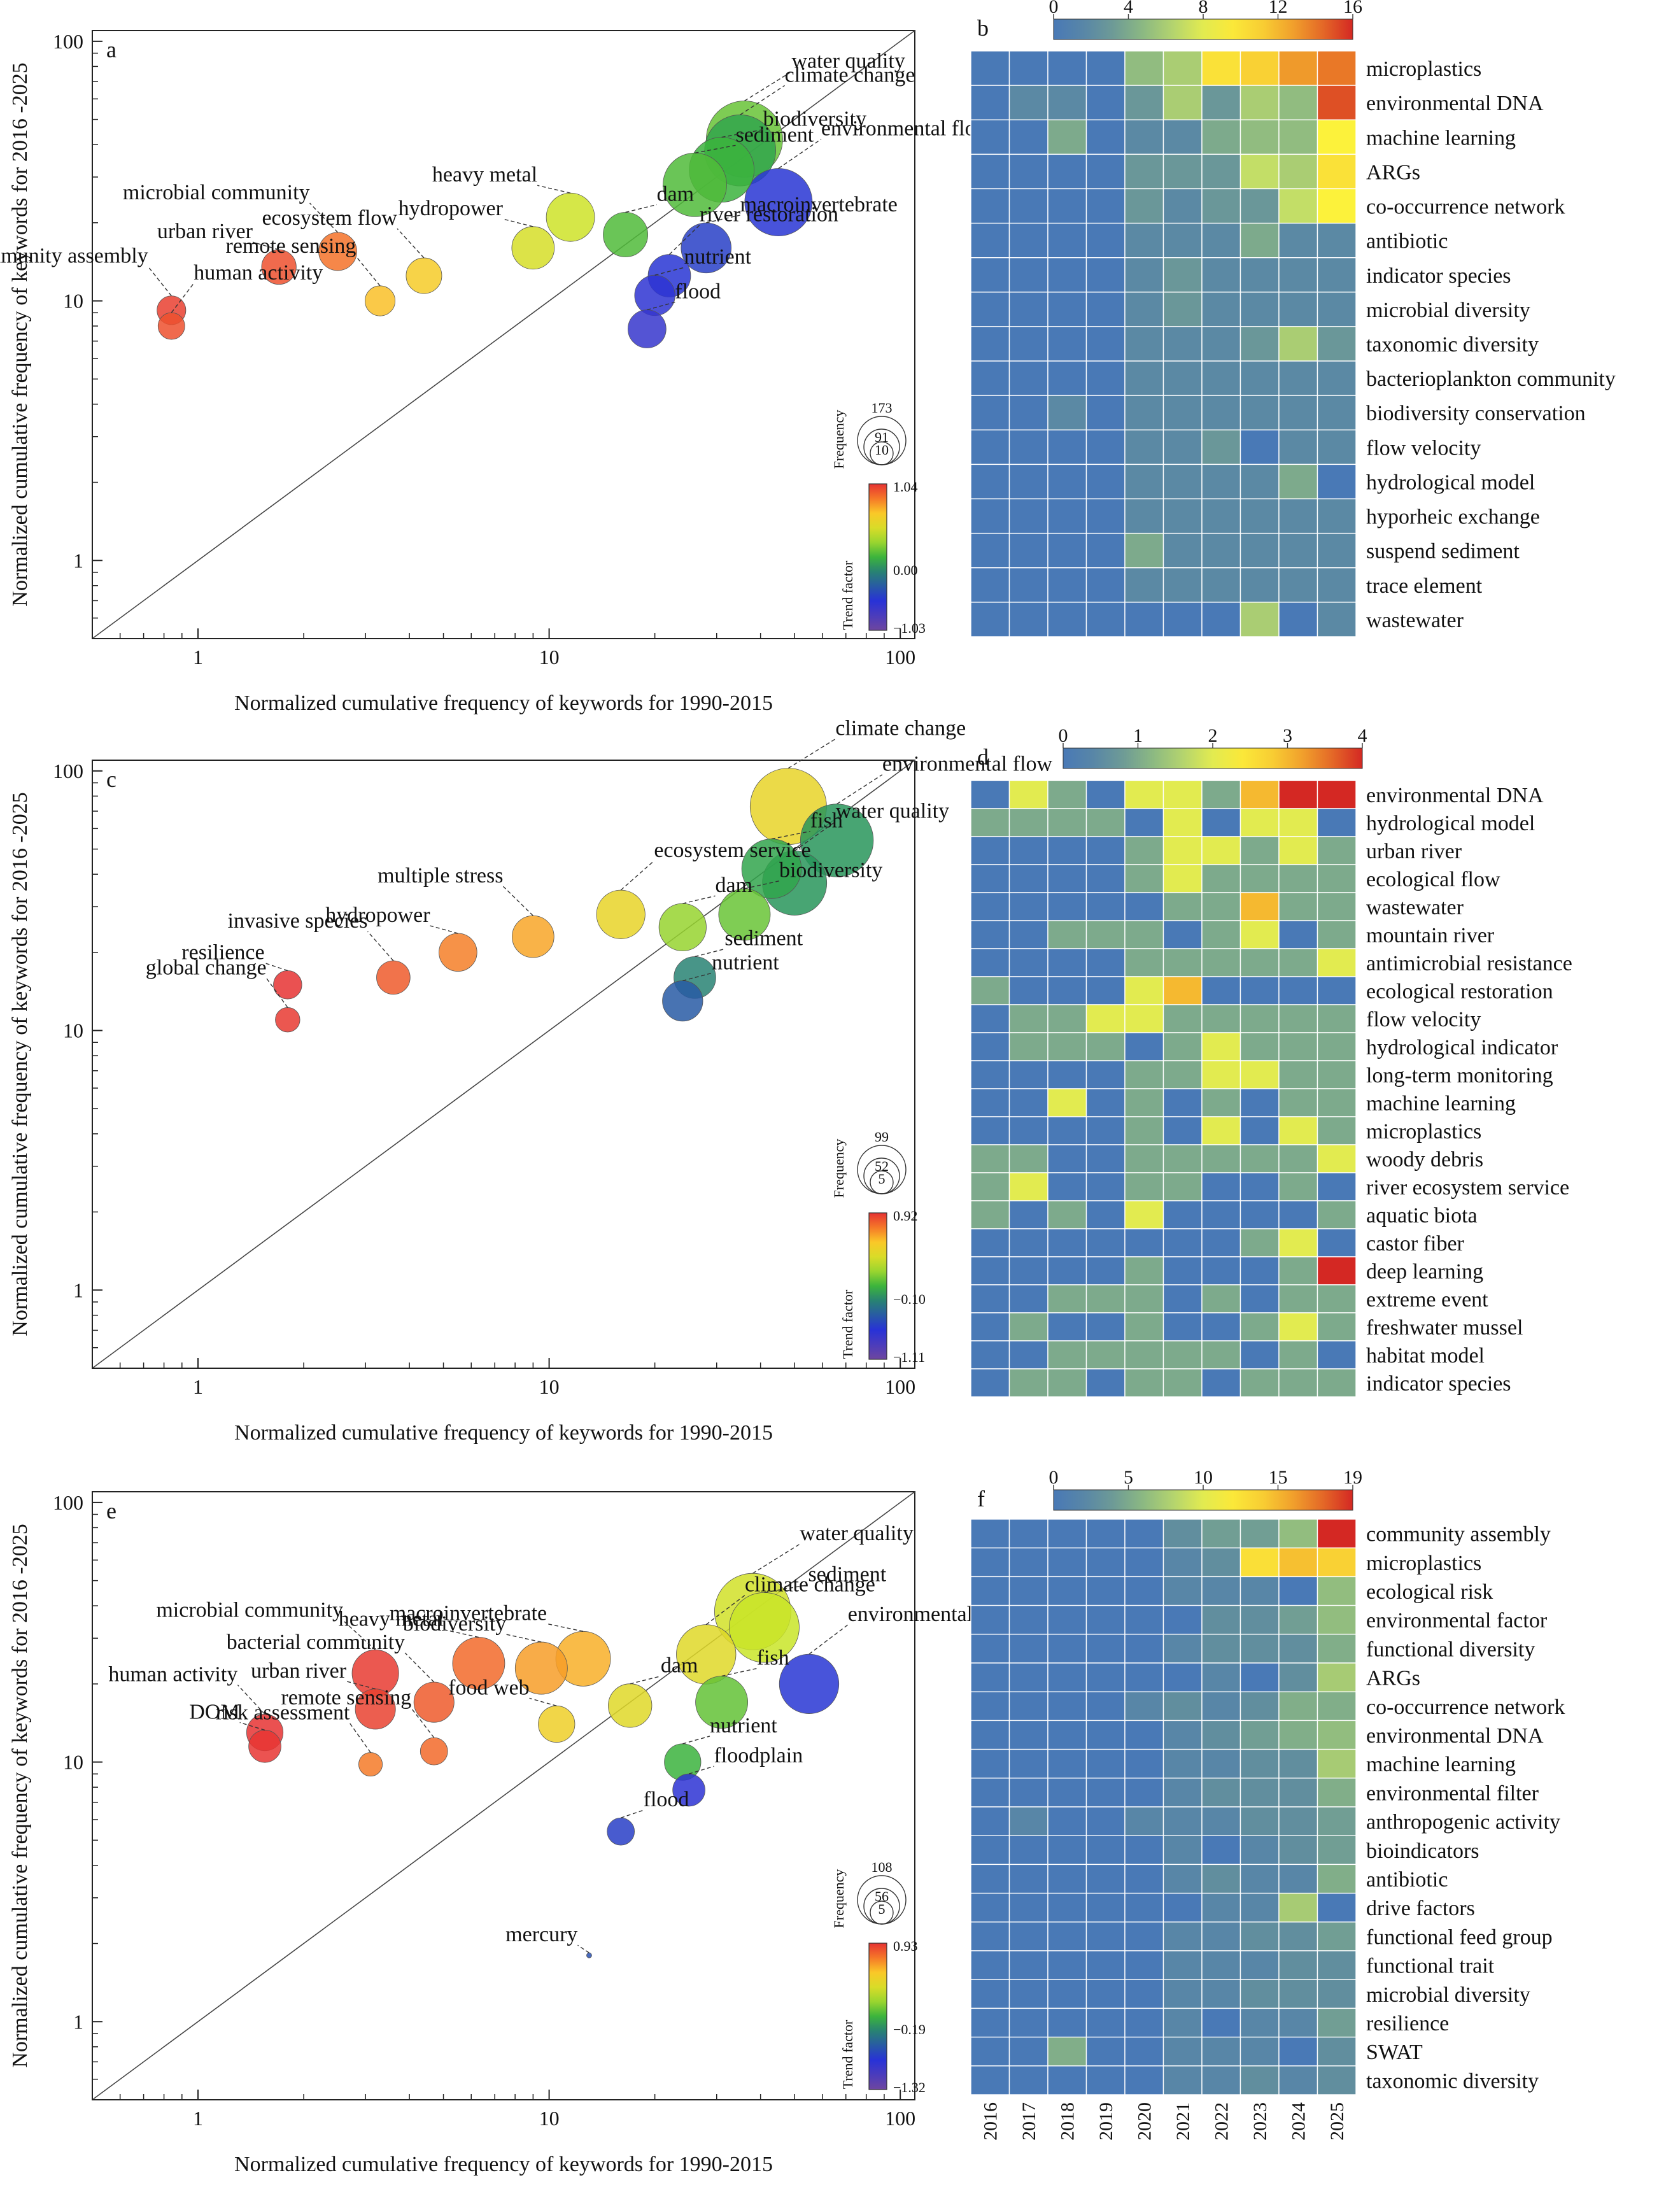 Image resolution: width=1680 pixels, height=2201 pixels. Describe the element at coordinates (1452, 2081) in the screenshot. I see `heatmap-row-label: taxonomic diversity` at that location.